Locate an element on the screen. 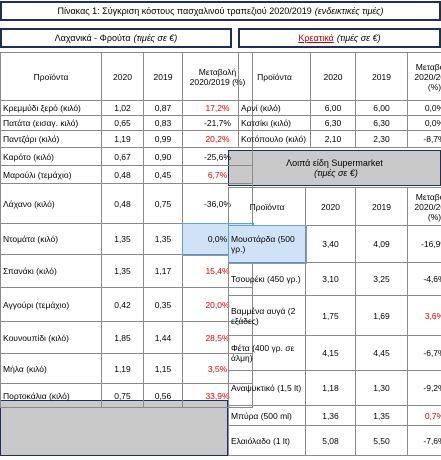 The height and width of the screenshot is (460, 441). price-cell: 0,65 is located at coordinates (122, 123).